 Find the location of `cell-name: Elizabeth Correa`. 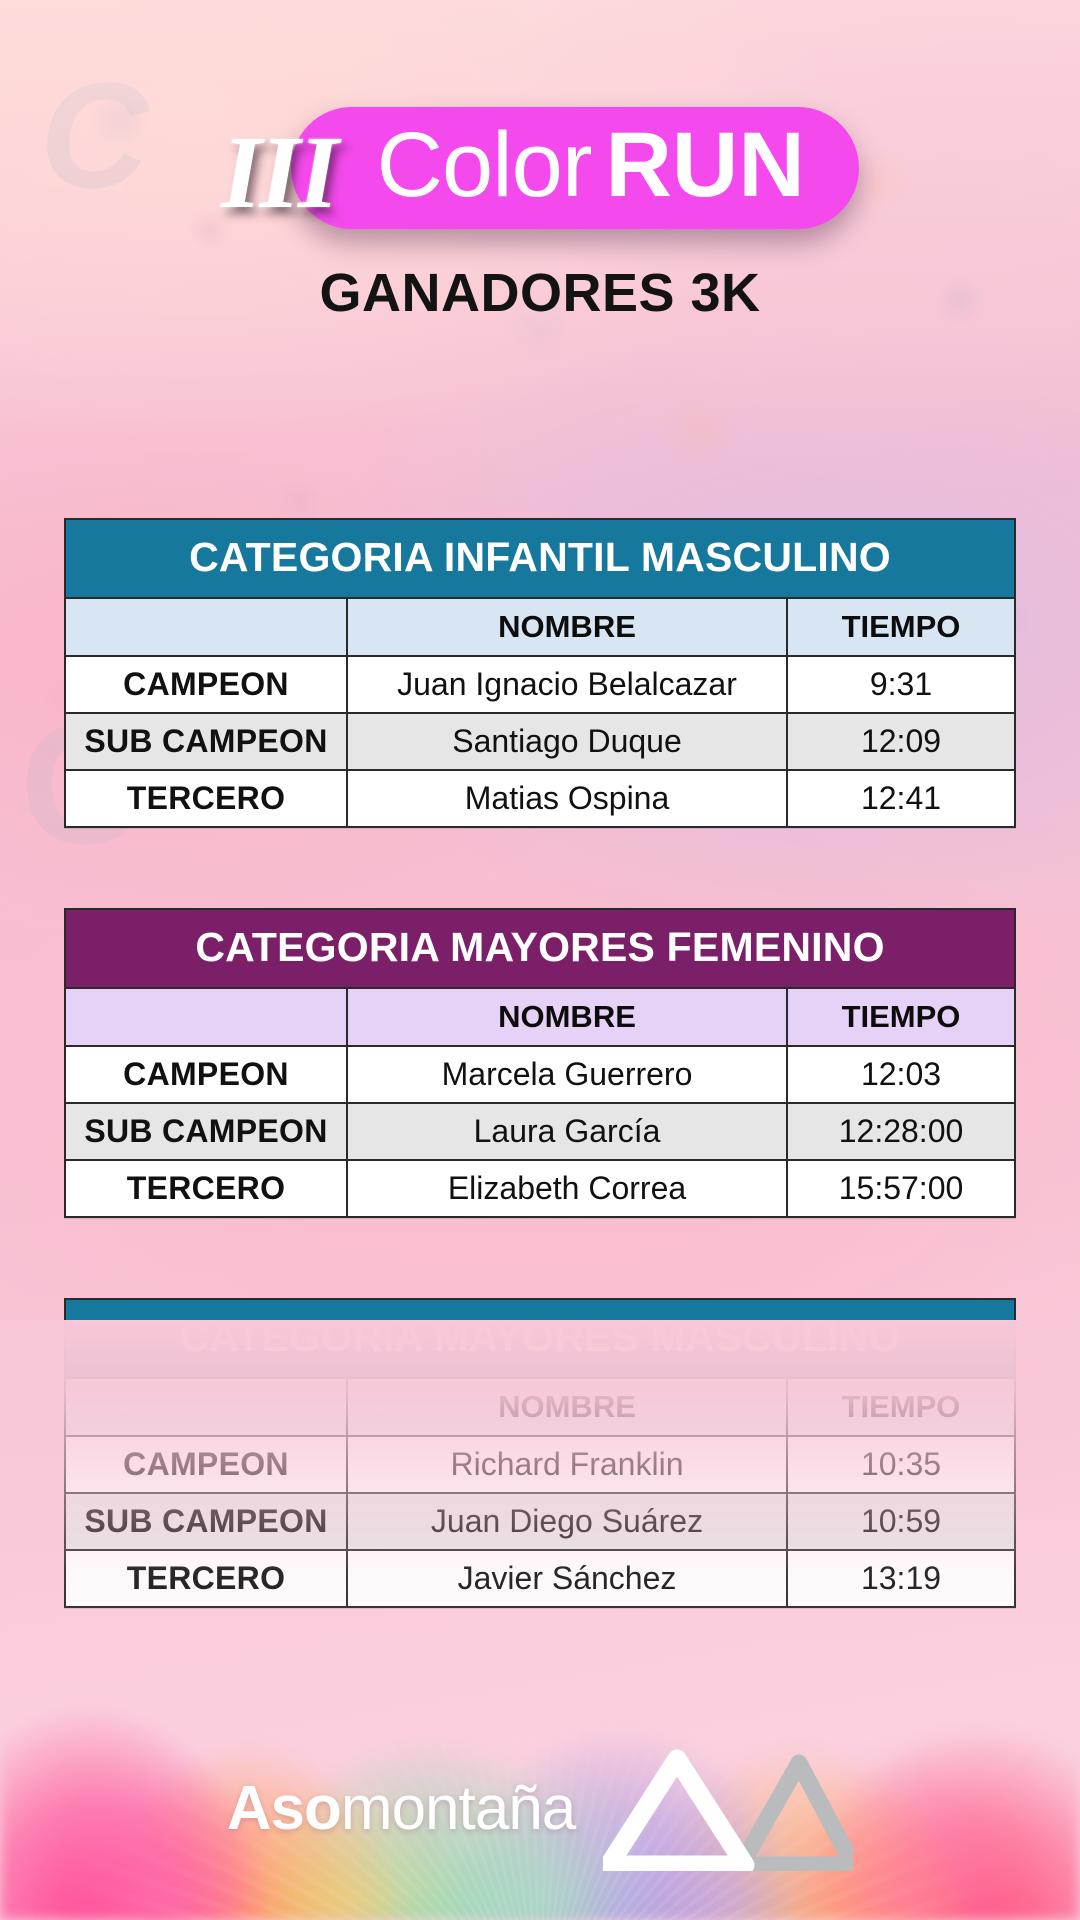

cell-name: Elizabeth Correa is located at coordinates (567, 1188).